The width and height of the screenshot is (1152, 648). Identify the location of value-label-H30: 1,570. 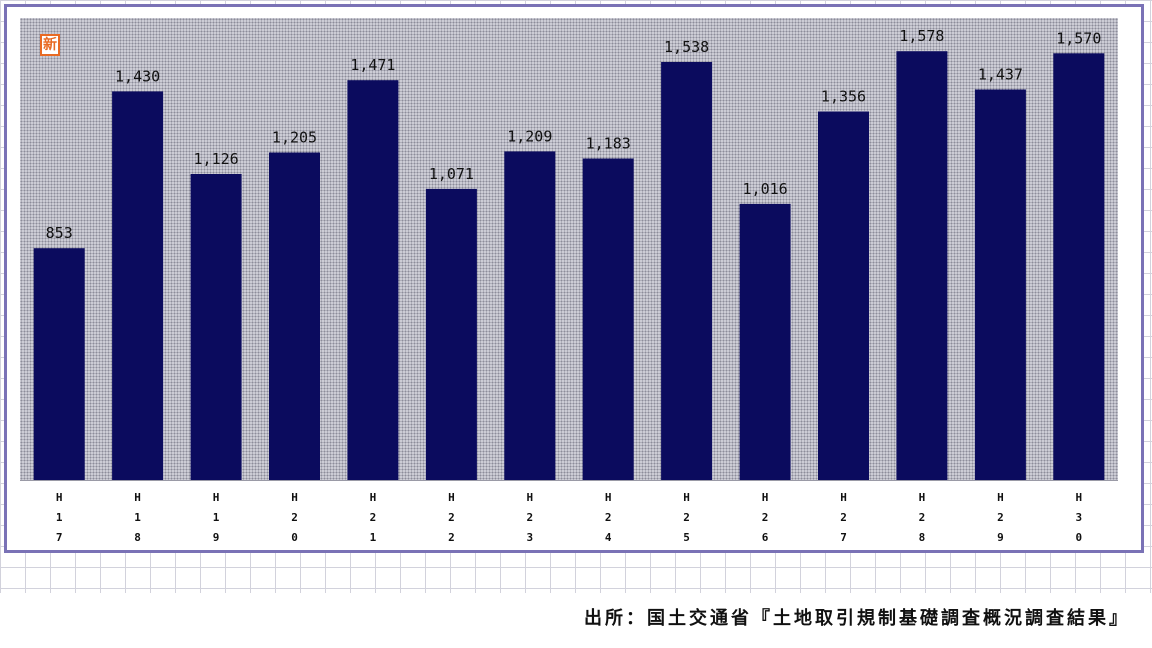
(1078, 38).